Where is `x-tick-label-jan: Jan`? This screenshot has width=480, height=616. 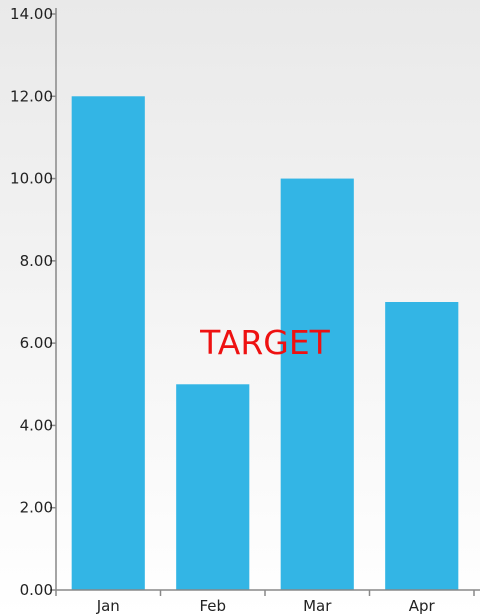 x-tick-label-jan: Jan is located at coordinates (108, 606).